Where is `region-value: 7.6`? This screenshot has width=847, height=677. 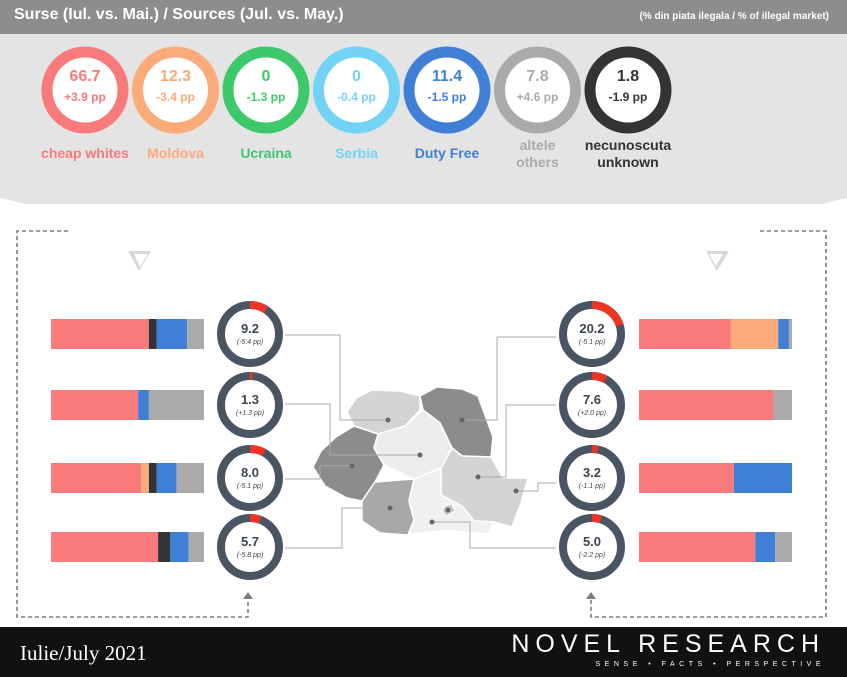
region-value: 7.6 is located at coordinates (592, 399).